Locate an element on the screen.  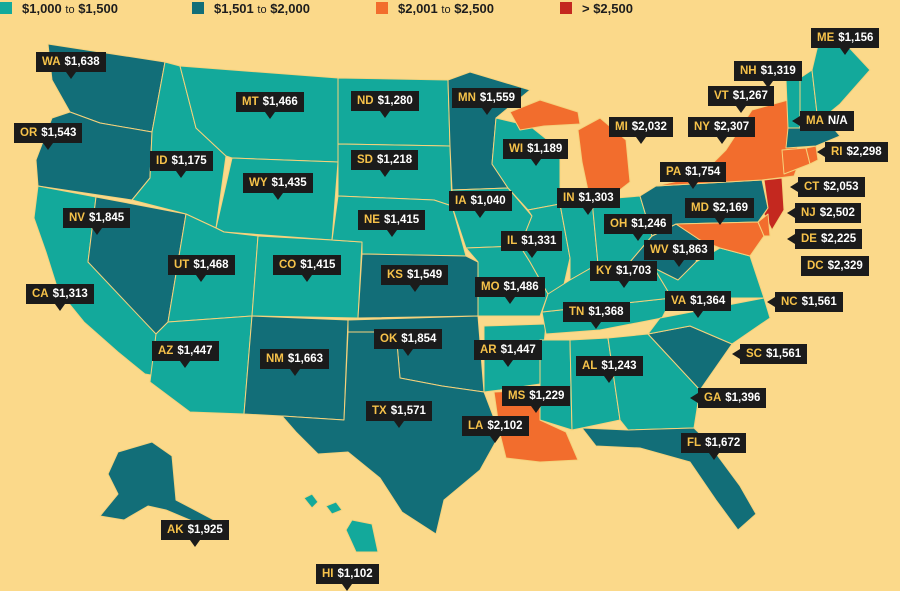
state-abbr: LA is located at coordinates (476, 426).